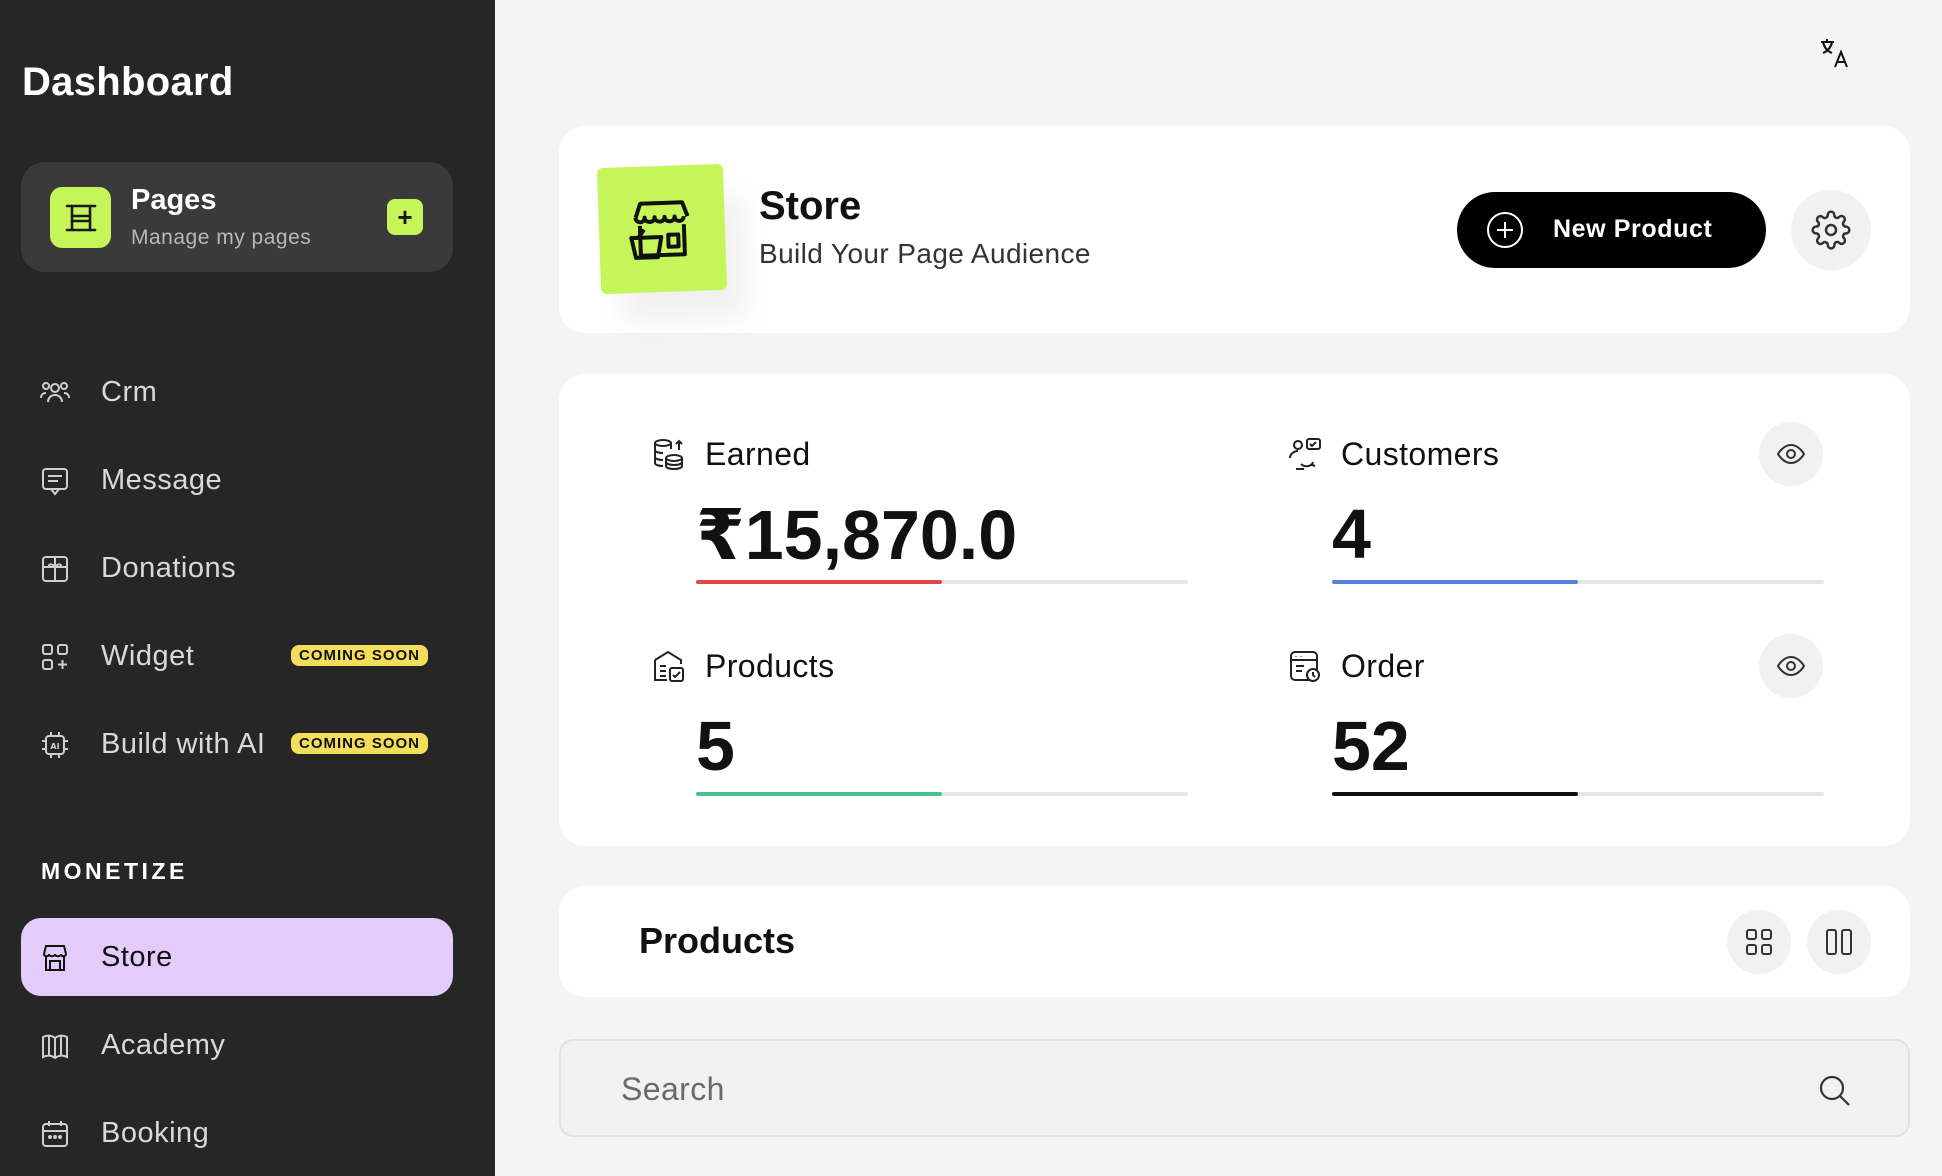  Describe the element at coordinates (174, 200) in the screenshot. I see `pages-title: Pages` at that location.